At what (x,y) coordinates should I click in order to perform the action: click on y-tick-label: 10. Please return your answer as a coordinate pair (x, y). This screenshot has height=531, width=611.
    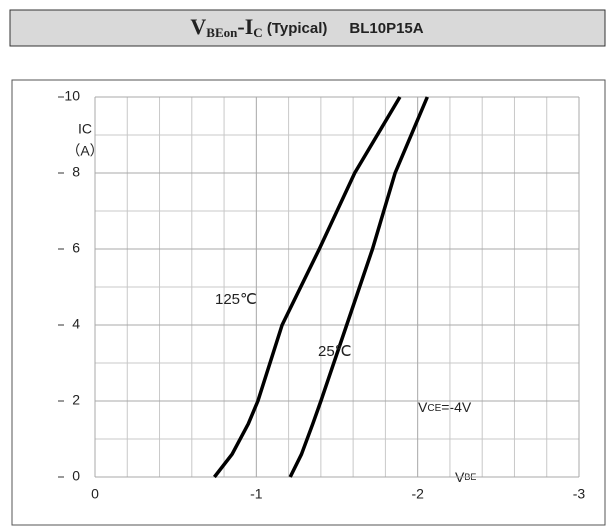
    Looking at the image, I should click on (72, 96).